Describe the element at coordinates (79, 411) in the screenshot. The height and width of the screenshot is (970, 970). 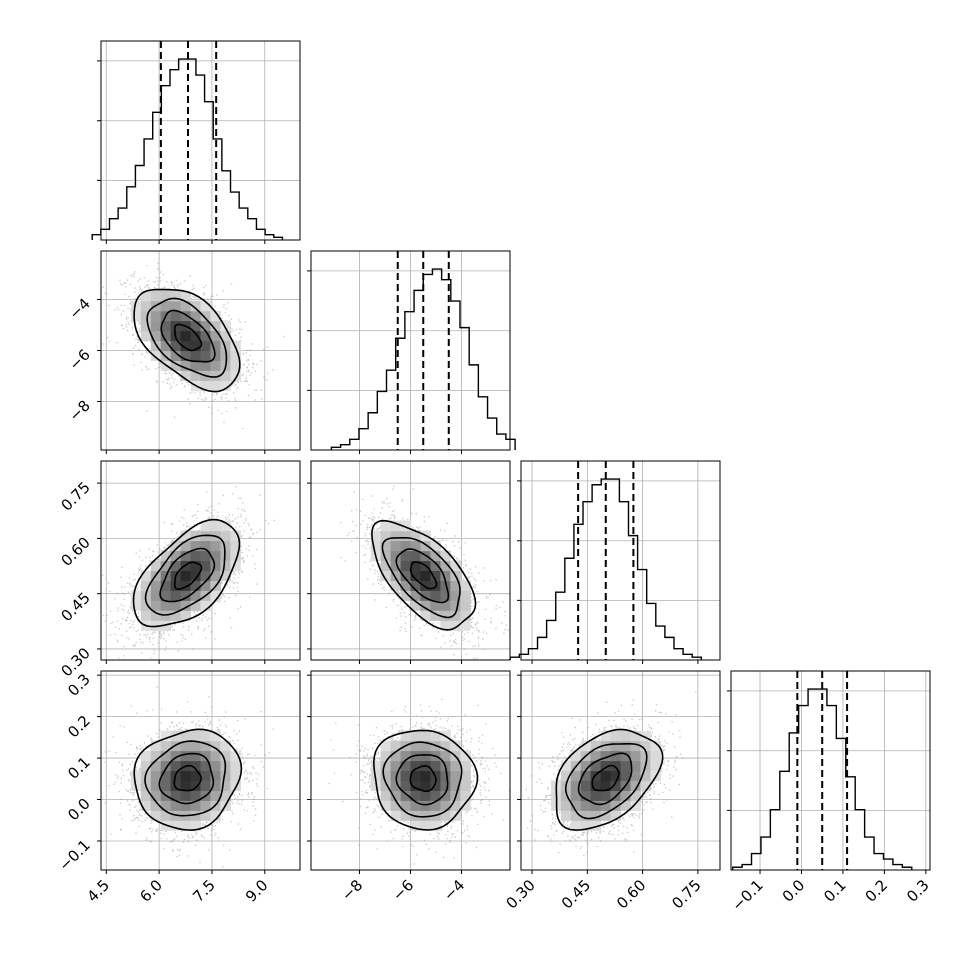
I see `y-tick-label: −8` at that location.